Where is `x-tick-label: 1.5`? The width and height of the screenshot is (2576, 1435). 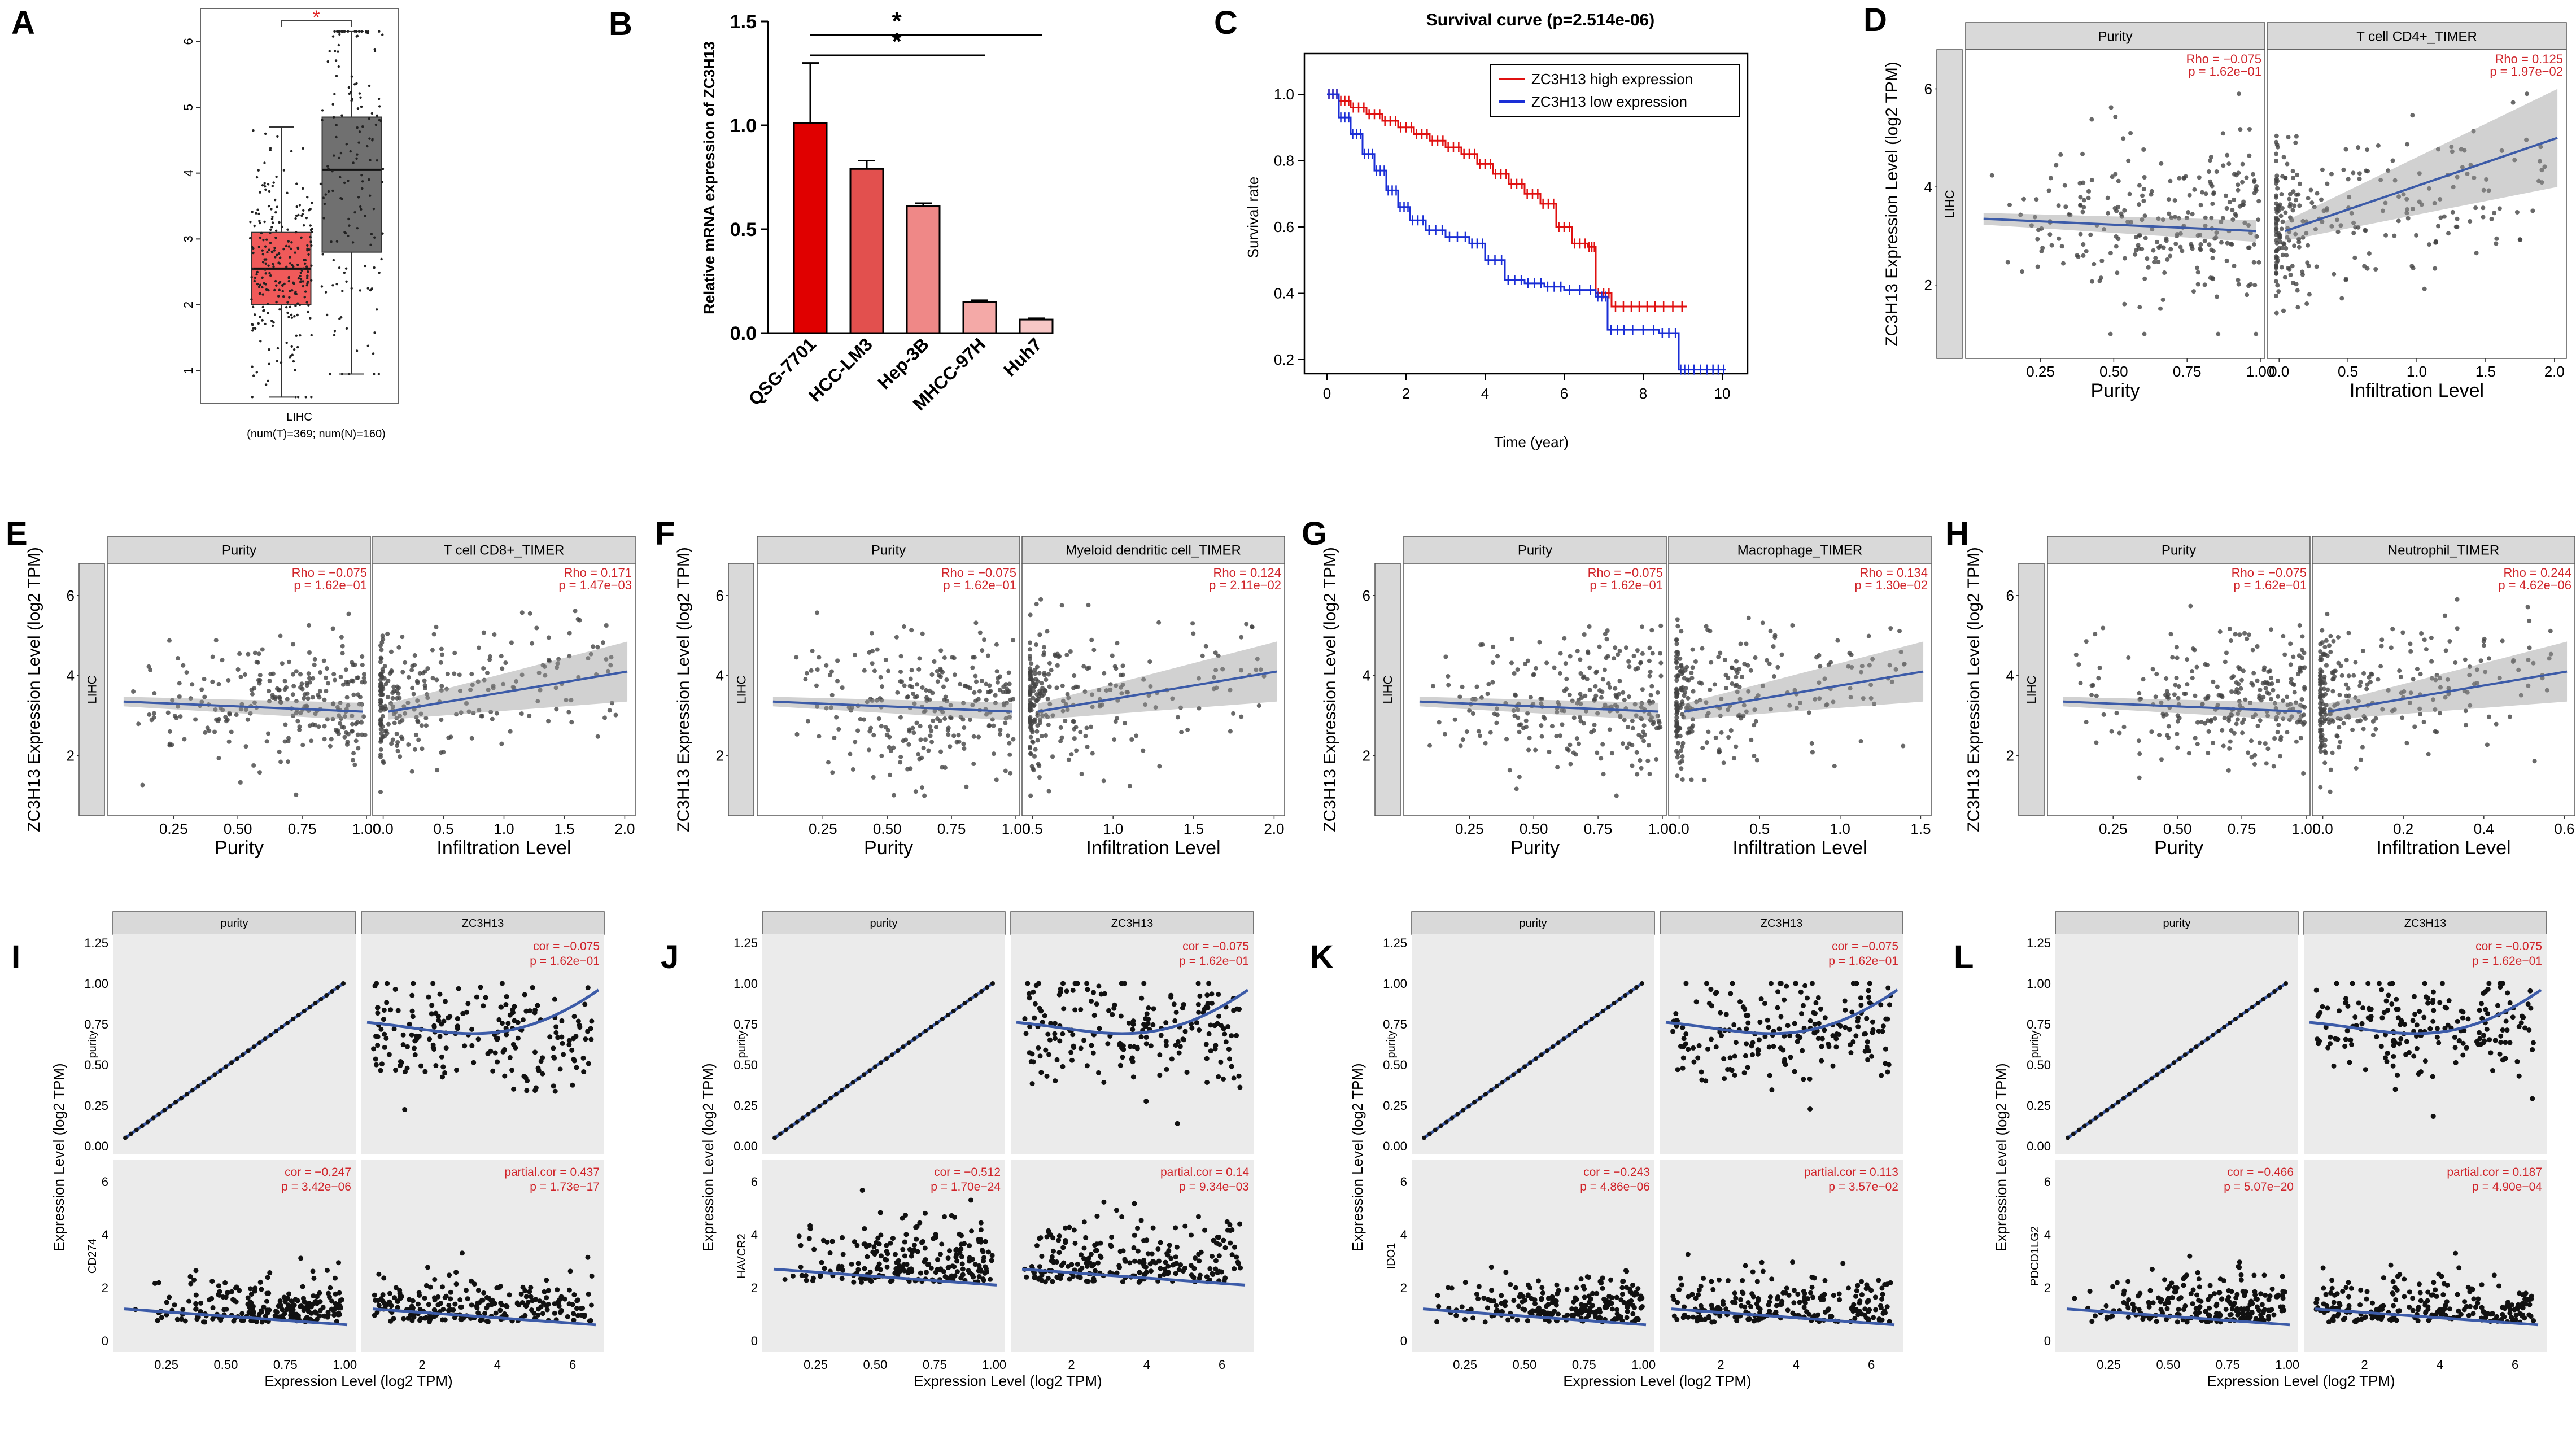 x-tick-label: 1.5 is located at coordinates (1921, 828).